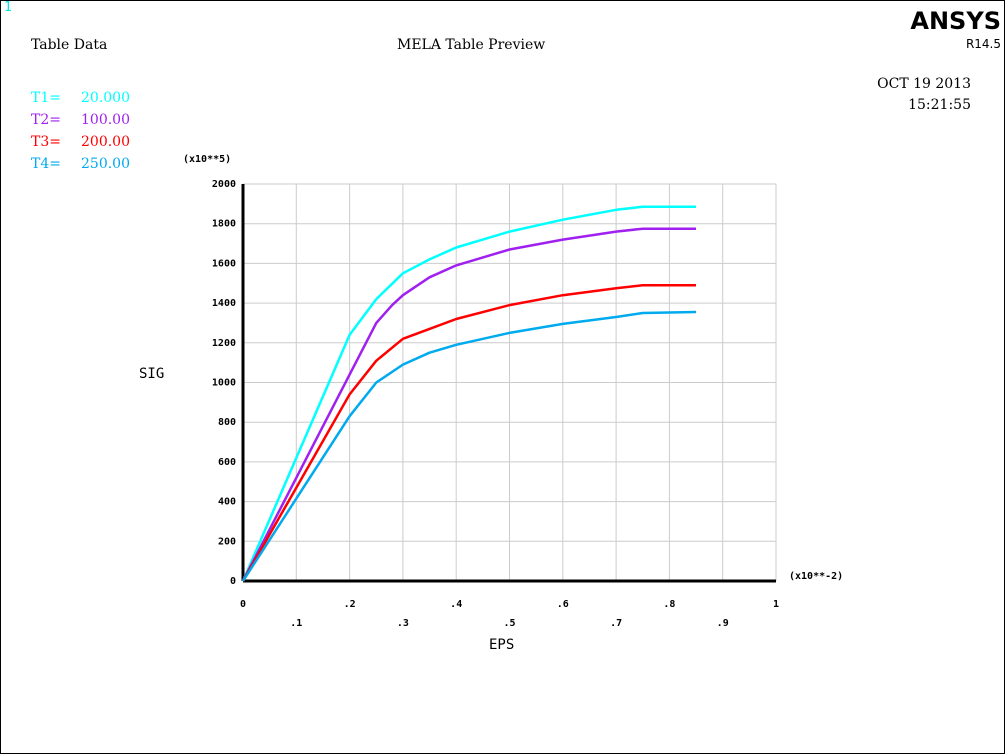  I want to click on y-tick-label: 1800, so click(224, 224).